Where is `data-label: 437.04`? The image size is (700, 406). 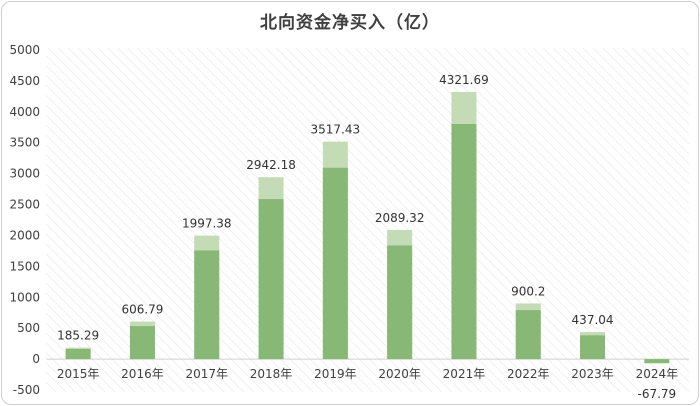
data-label: 437.04 is located at coordinates (593, 320).